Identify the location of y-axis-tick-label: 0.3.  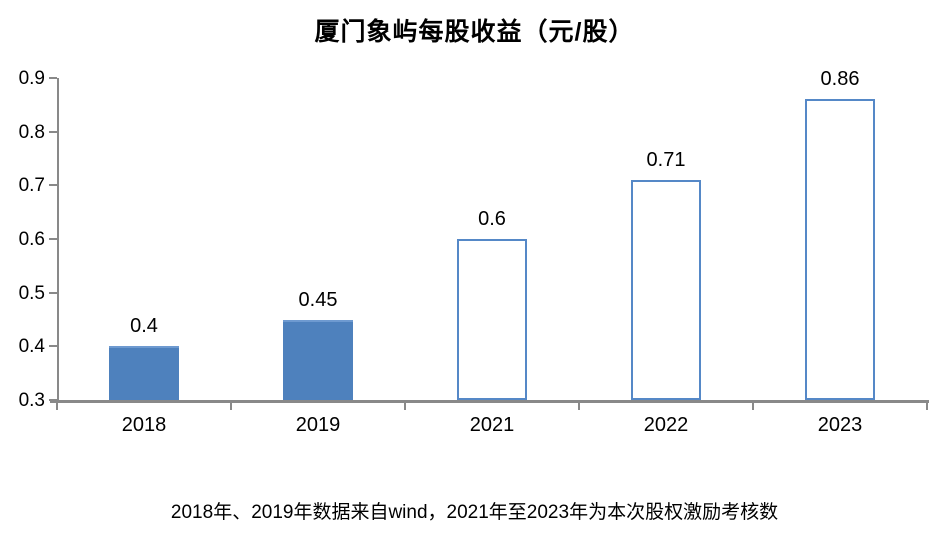
(31, 400).